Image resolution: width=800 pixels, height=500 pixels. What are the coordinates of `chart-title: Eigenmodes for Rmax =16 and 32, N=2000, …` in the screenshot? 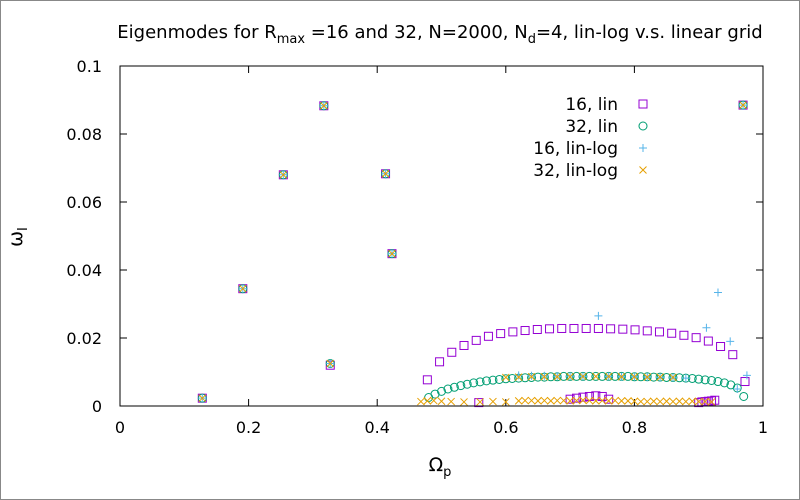 It's located at (439, 34).